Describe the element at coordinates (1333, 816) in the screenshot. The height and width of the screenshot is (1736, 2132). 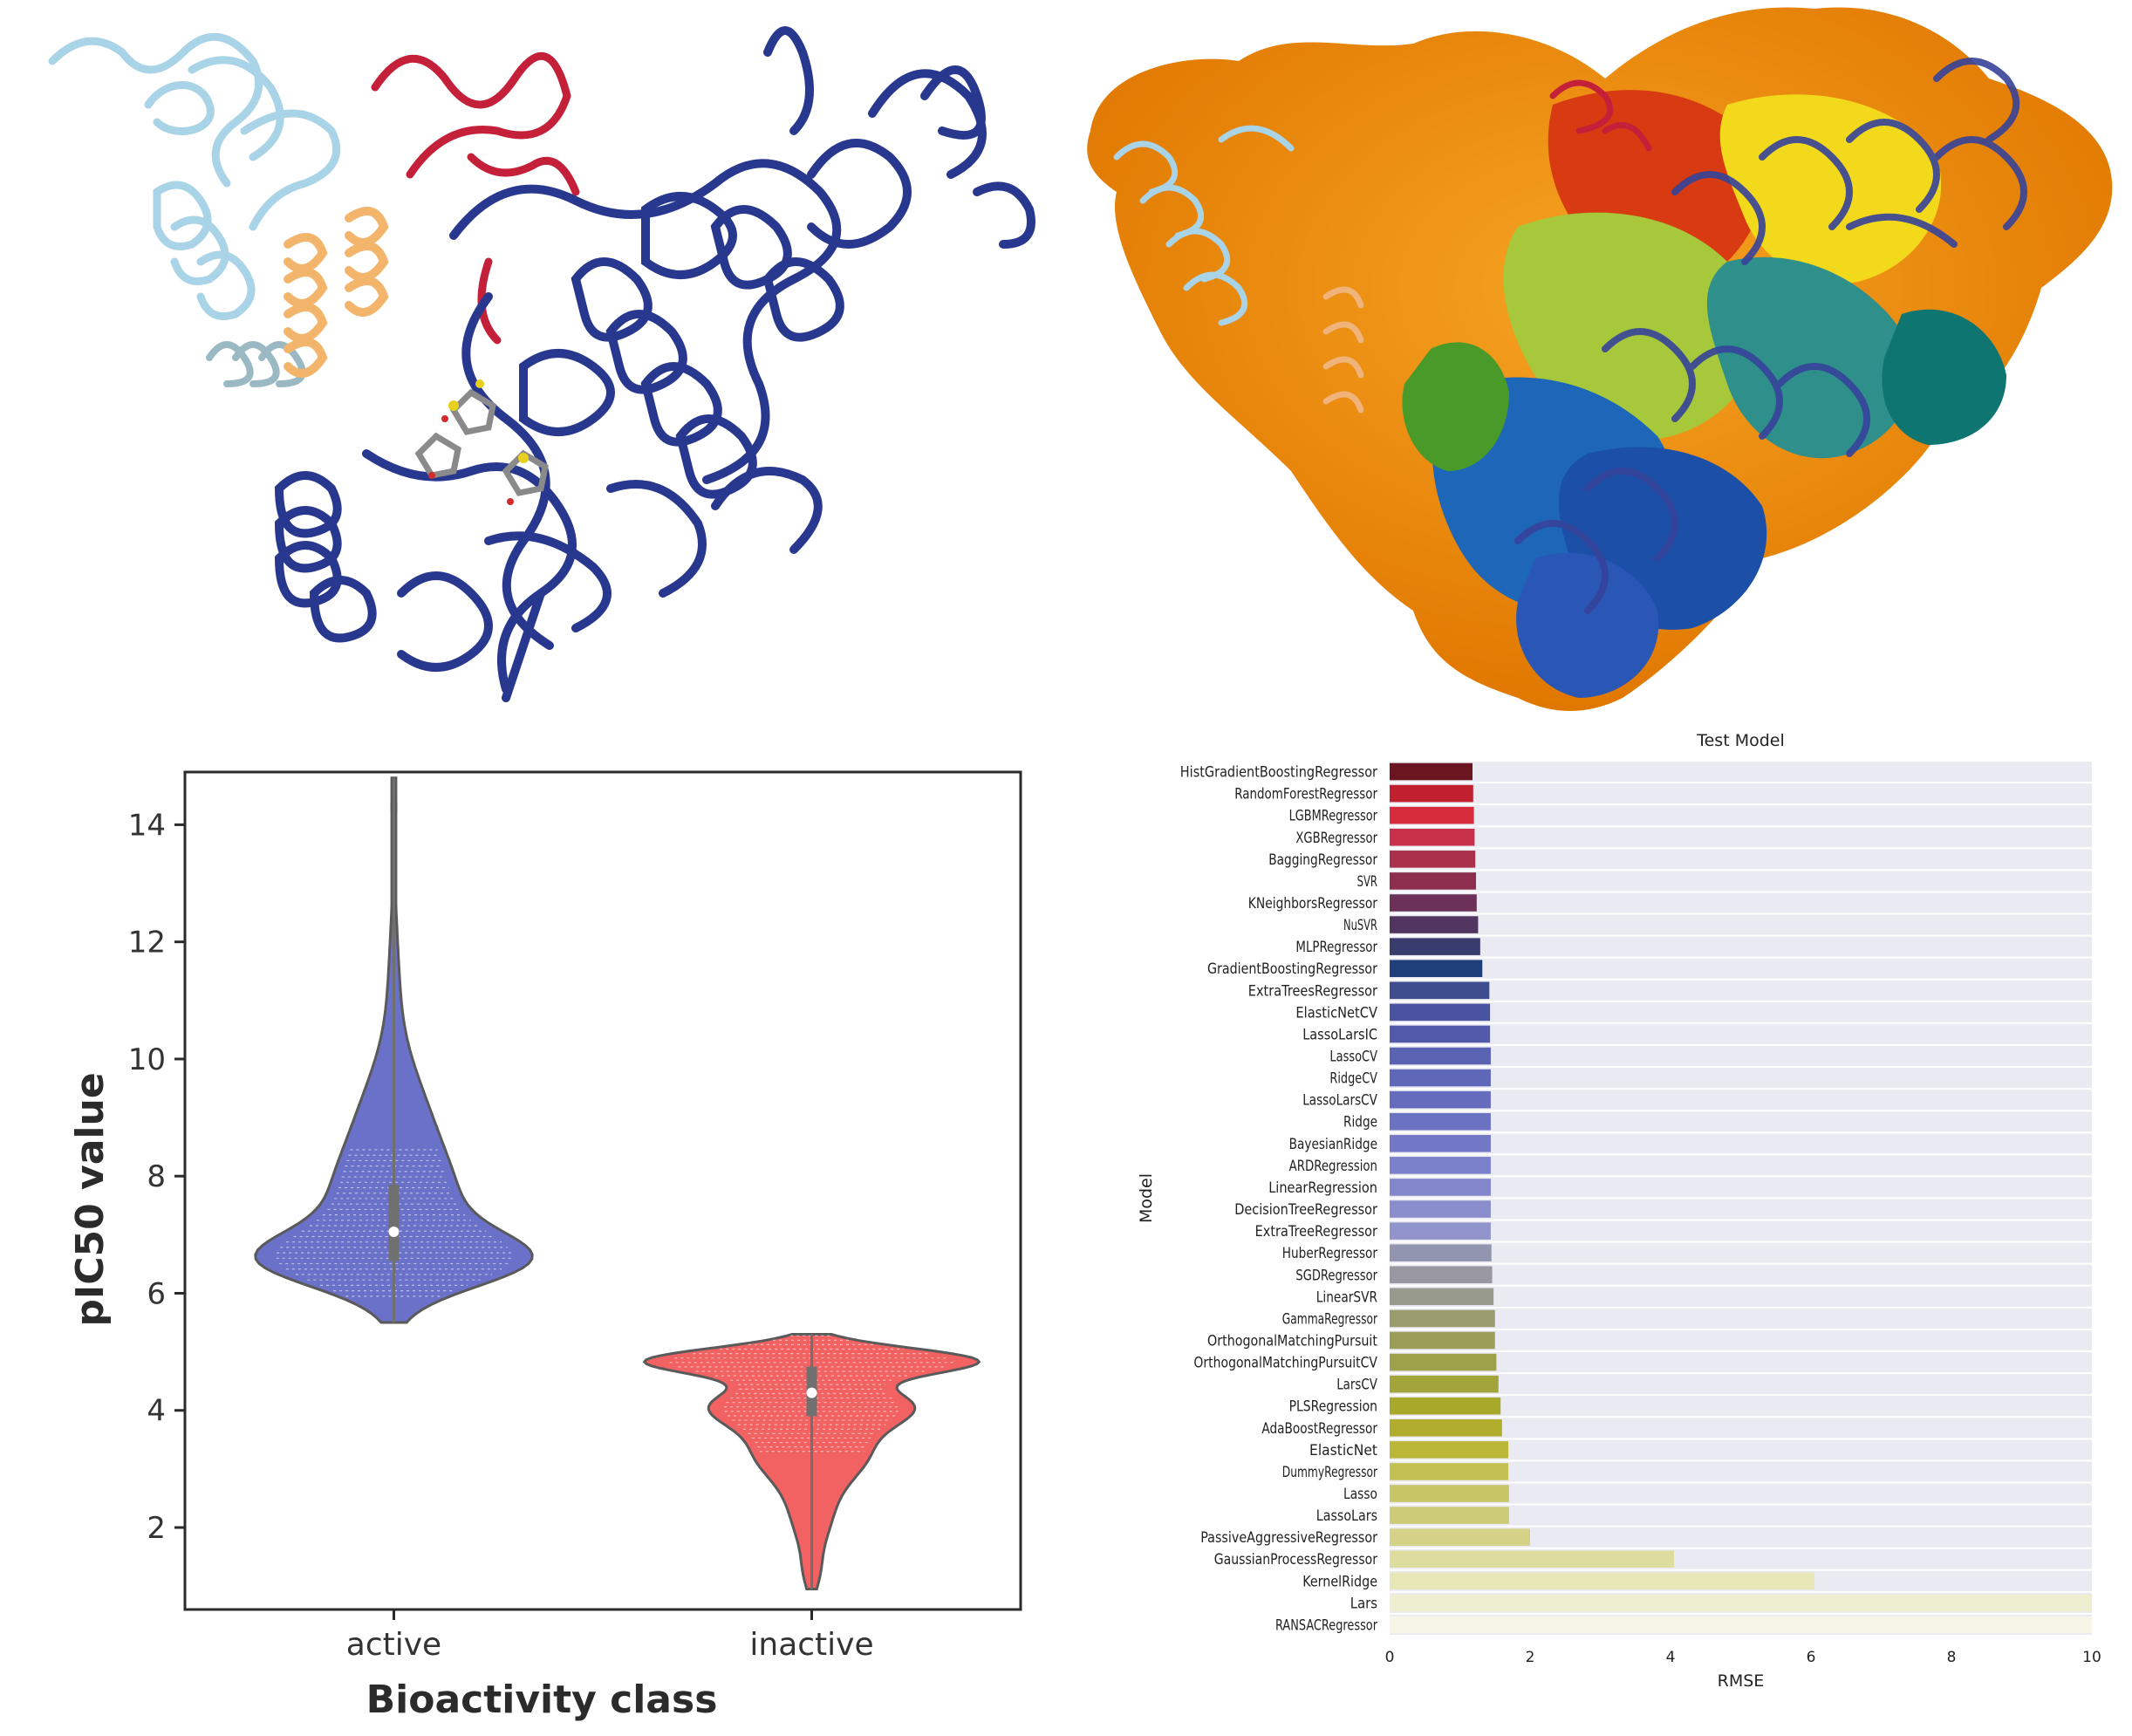
I see `y-tick-label: LGBMRegressor` at that location.